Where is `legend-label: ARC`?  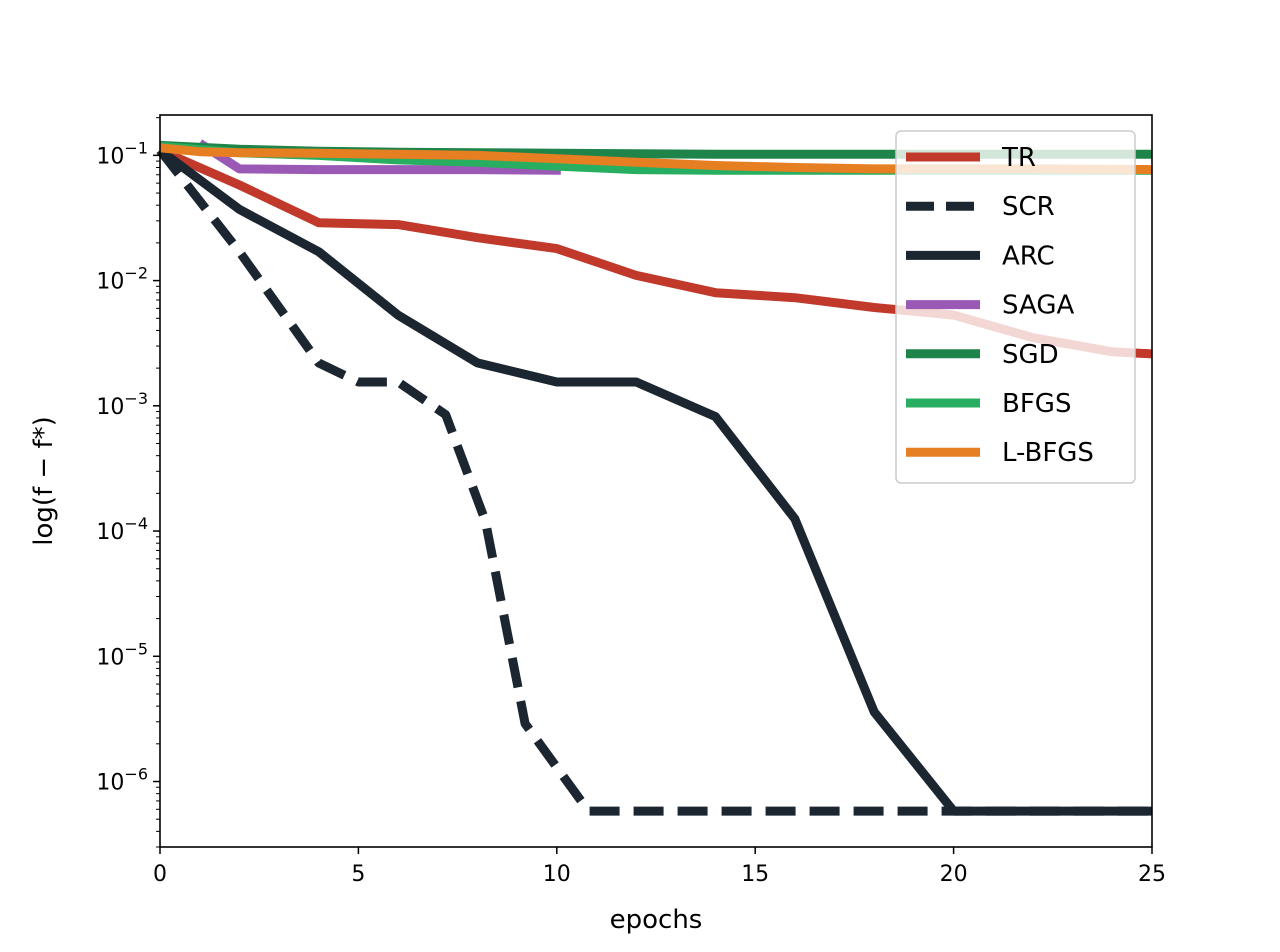 legend-label: ARC is located at coordinates (1028, 256).